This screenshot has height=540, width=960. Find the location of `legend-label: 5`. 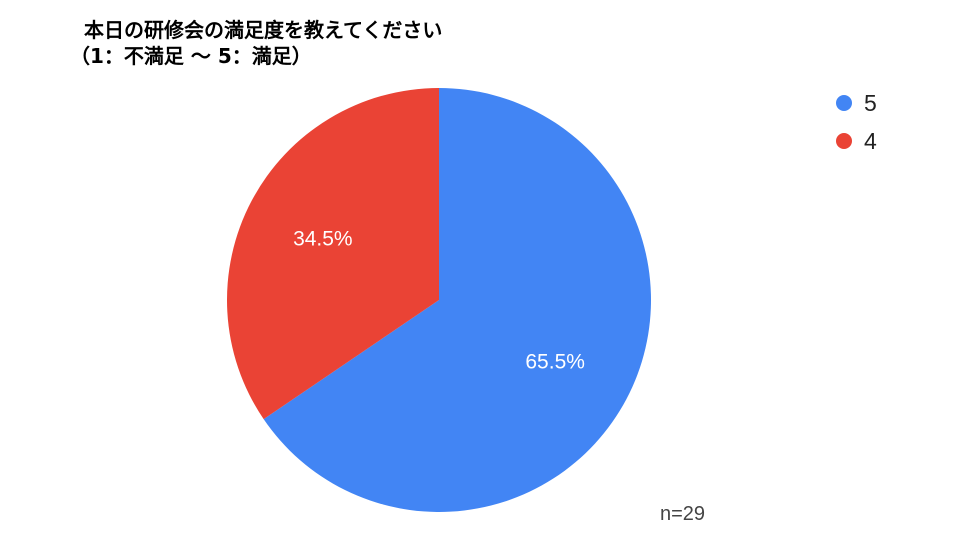

legend-label: 5 is located at coordinates (870, 102).